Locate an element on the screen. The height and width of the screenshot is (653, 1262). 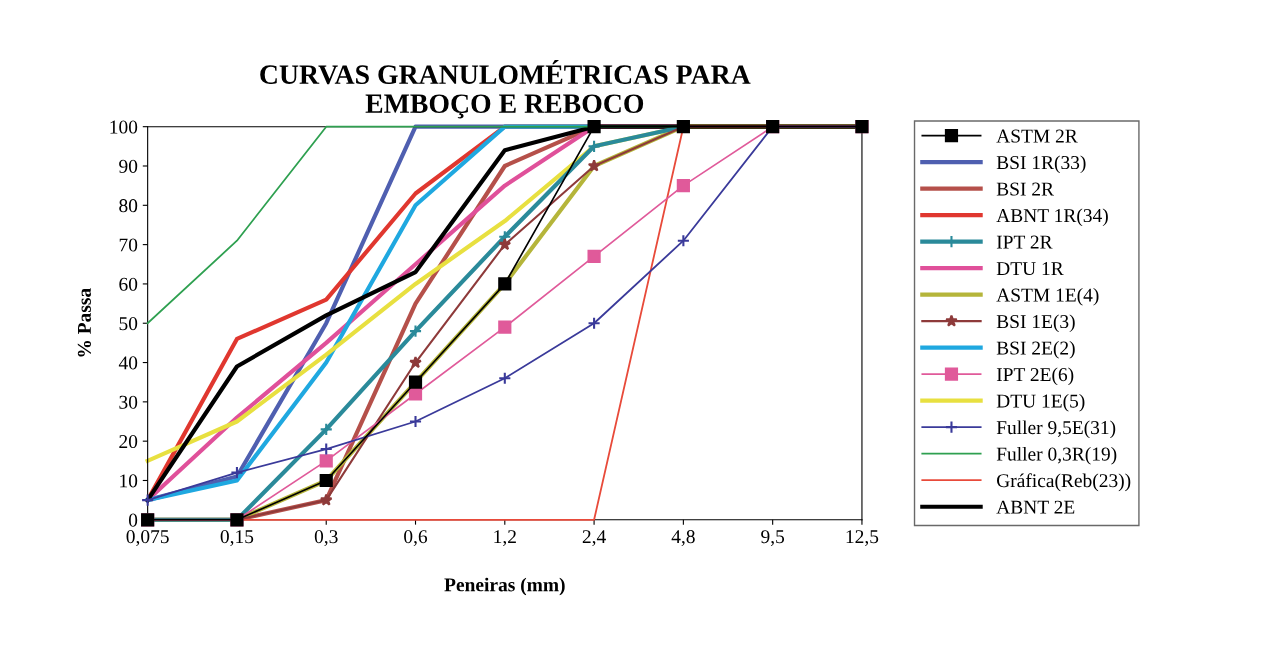
x-axis-title: Peneiras (mm) is located at coordinates (504, 586).